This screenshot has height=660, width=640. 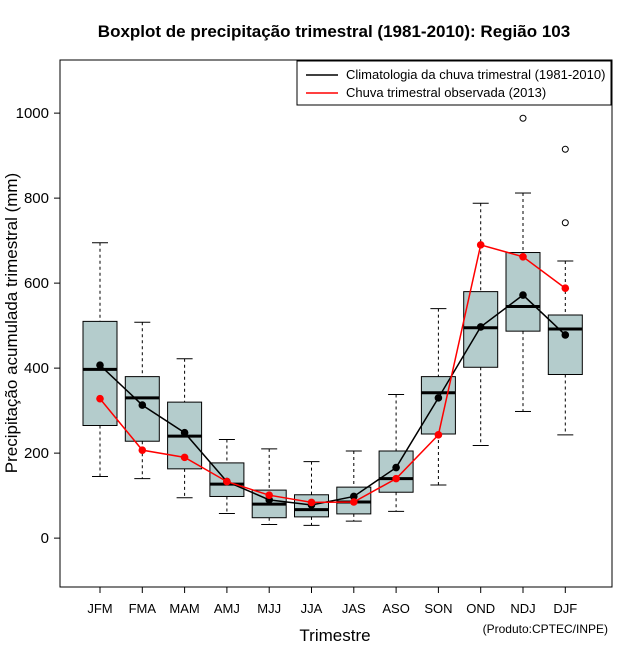 I want to click on box-ASO, so click(x=396, y=452).